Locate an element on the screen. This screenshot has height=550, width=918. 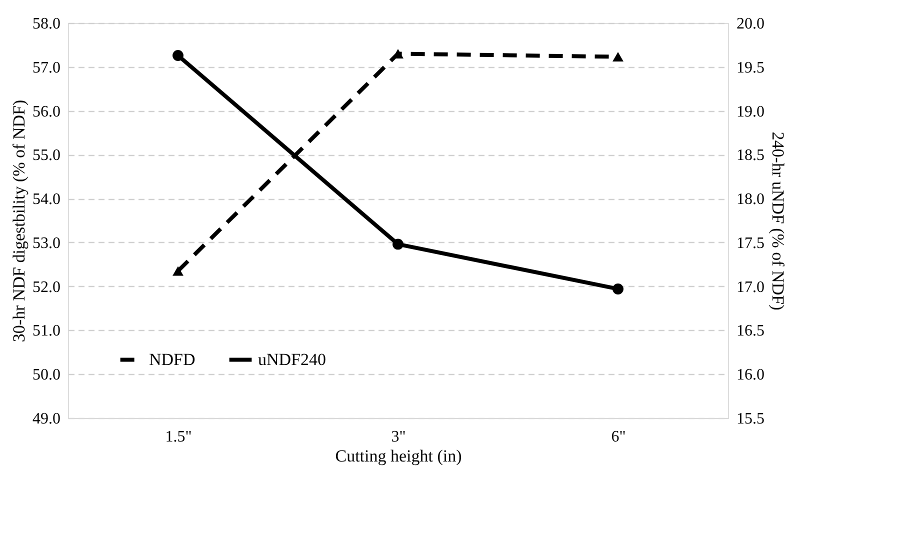
y2-tick-label: 16.5 is located at coordinates (750, 331).